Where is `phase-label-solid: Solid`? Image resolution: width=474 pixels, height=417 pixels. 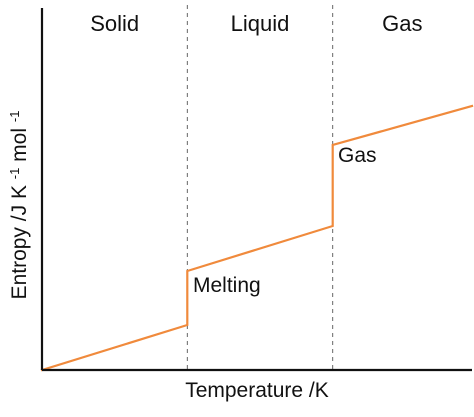
phase-label-solid: Solid is located at coordinates (114, 23).